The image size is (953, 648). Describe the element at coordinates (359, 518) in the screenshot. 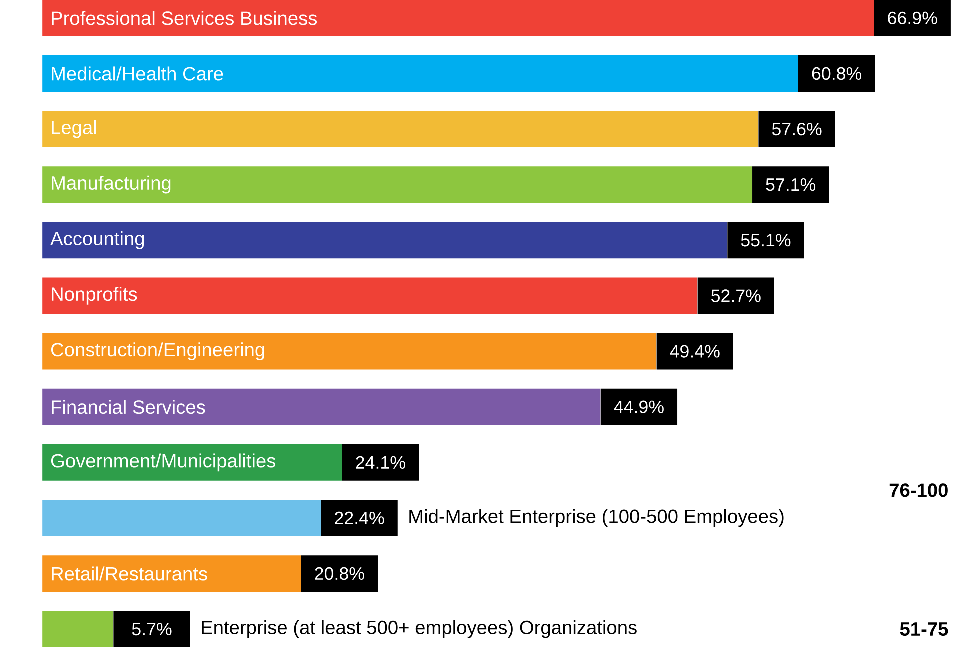

I see `data-label: 22.4%` at that location.